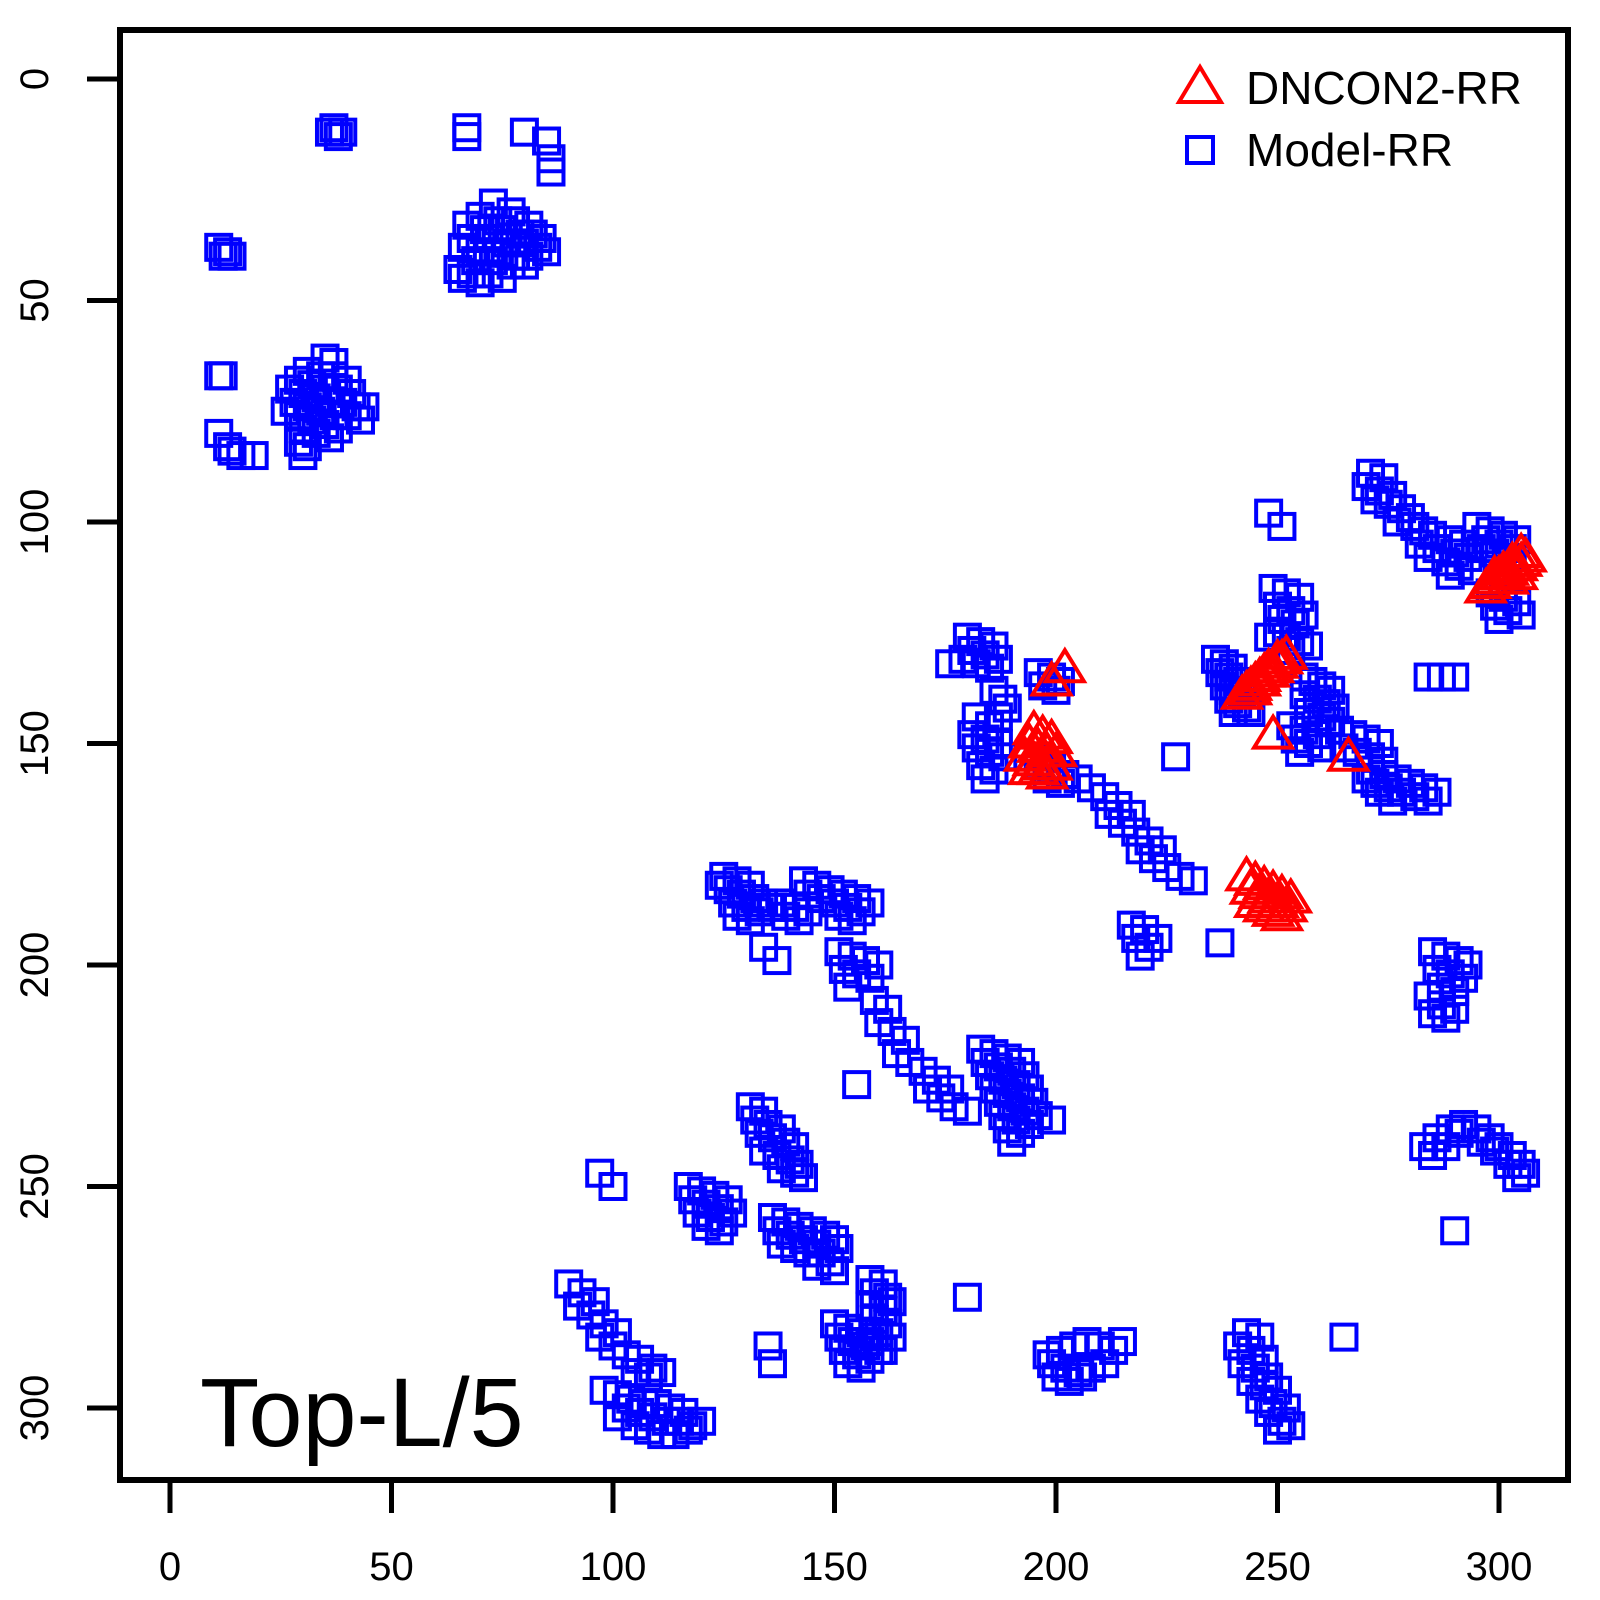  I want to click on x-tick-label: 0, so click(170, 1567).